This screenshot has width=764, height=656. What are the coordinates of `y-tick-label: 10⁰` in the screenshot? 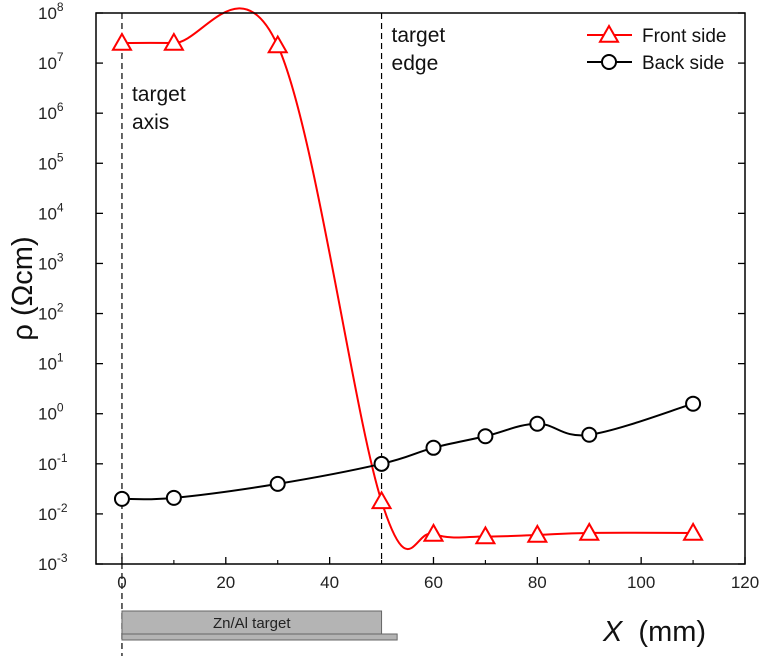 It's located at (51, 412).